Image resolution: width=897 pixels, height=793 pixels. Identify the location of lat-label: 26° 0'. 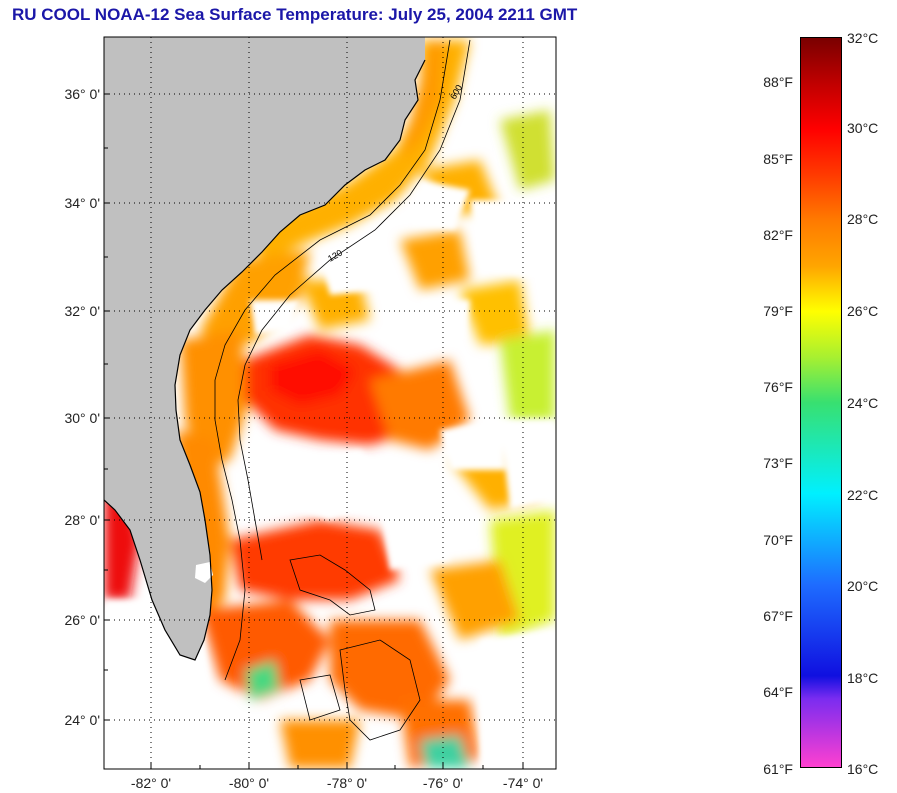
(82, 620).